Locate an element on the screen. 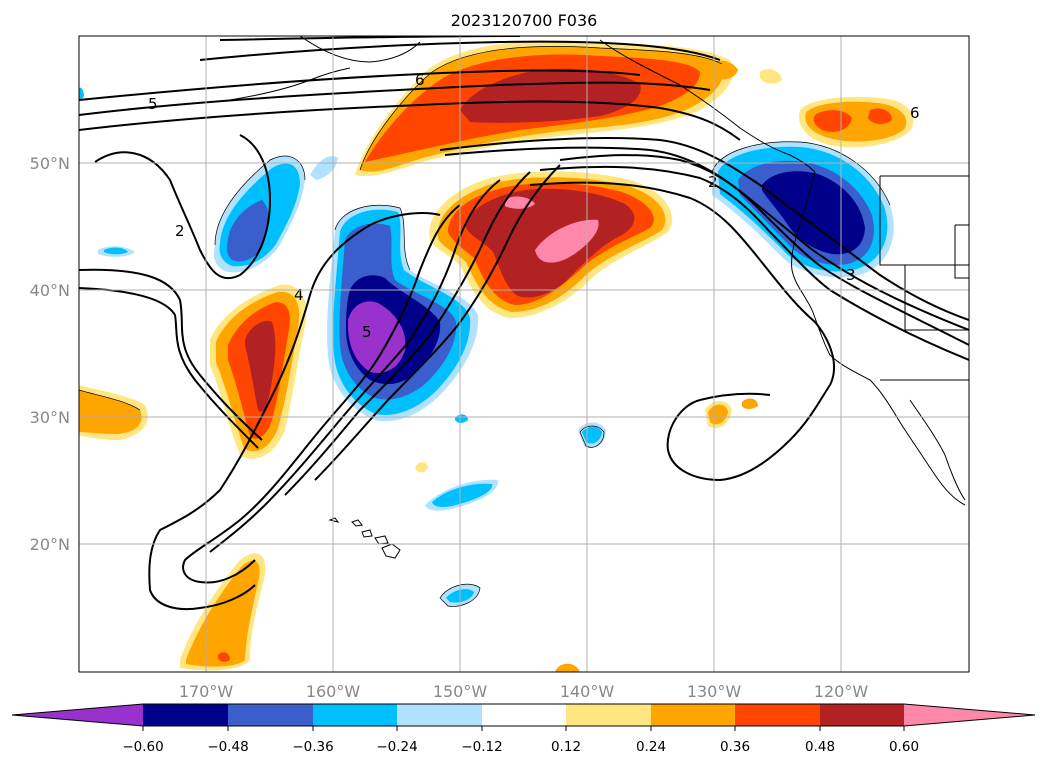 The width and height of the screenshot is (1047, 765). colorbar-tick-label: 0.12 is located at coordinates (566, 747).